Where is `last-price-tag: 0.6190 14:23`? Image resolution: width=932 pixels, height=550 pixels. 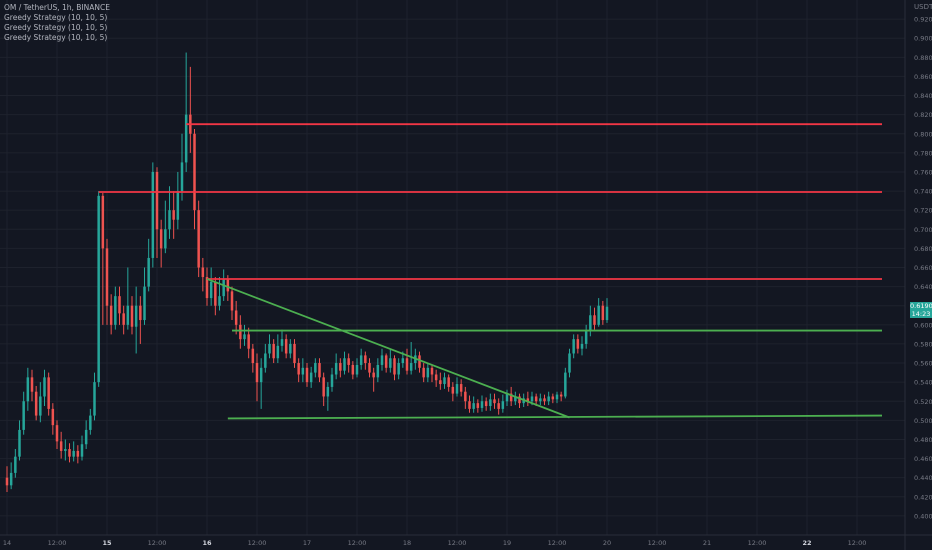
last-price-tag: 0.6190 14:23 is located at coordinates (921, 310).